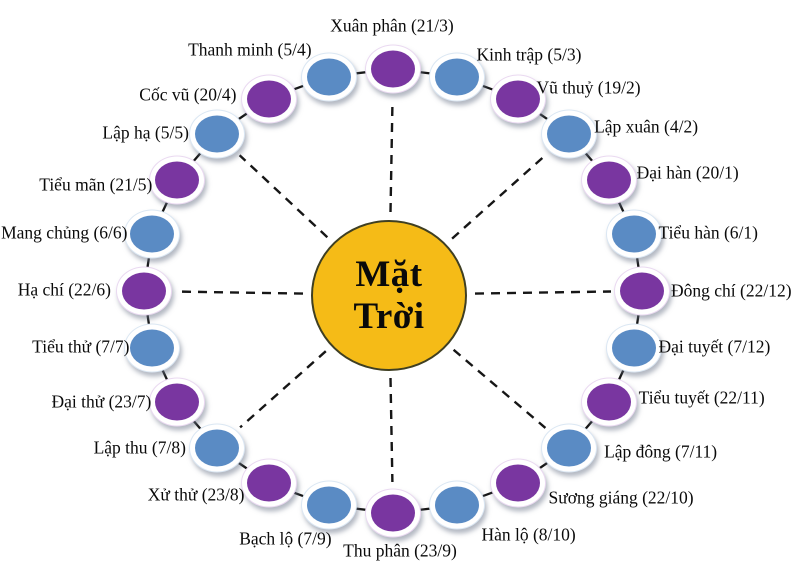 The height and width of the screenshot is (577, 800). Describe the element at coordinates (661, 451) in the screenshot. I see `term-label: Lập đông (7/11)` at that location.